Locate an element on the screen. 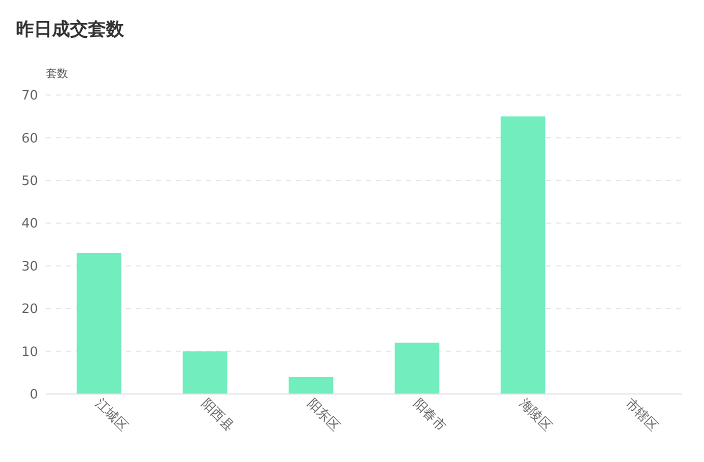 The width and height of the screenshot is (704, 462). y-tick-label: 70 is located at coordinates (29, 96).